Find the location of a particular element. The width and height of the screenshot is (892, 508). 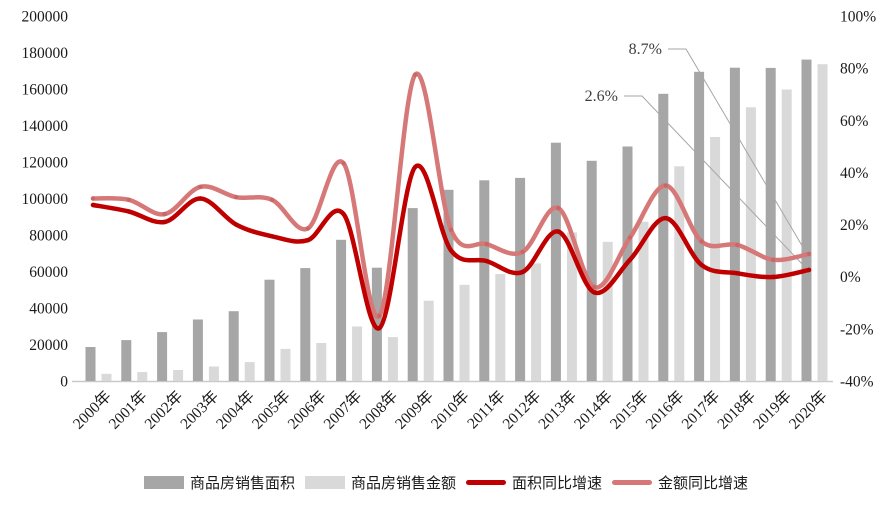

legend-item-sales-area: 商品房销售面积 is located at coordinates (219, 482).